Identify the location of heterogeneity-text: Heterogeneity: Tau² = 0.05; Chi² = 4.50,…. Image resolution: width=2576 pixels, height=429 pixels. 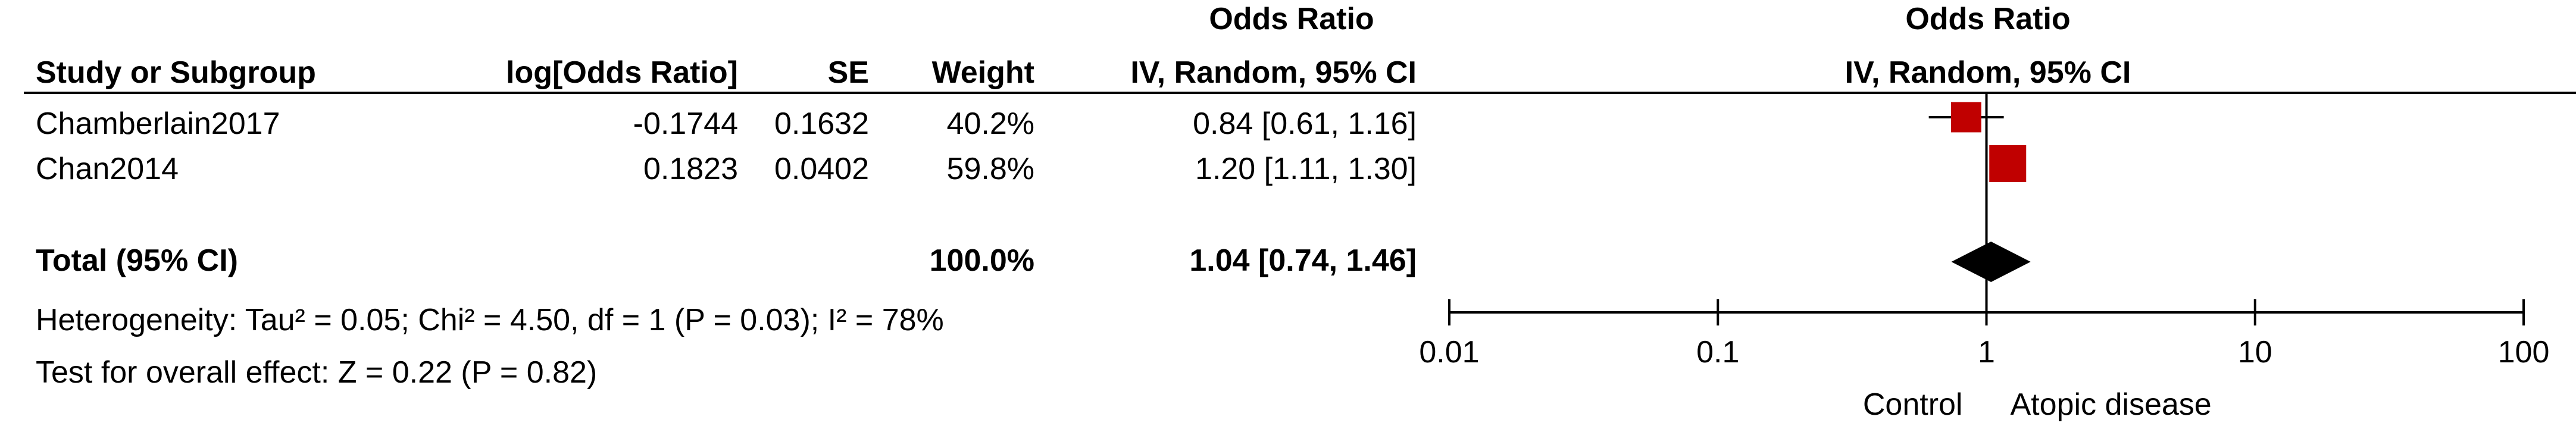
(490, 320).